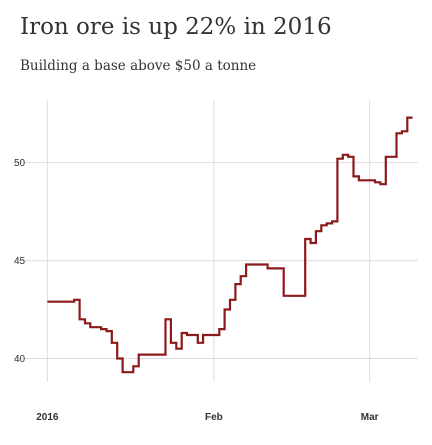 This screenshot has width=432, height=445. I want to click on x-tick-label: Feb, so click(214, 417).